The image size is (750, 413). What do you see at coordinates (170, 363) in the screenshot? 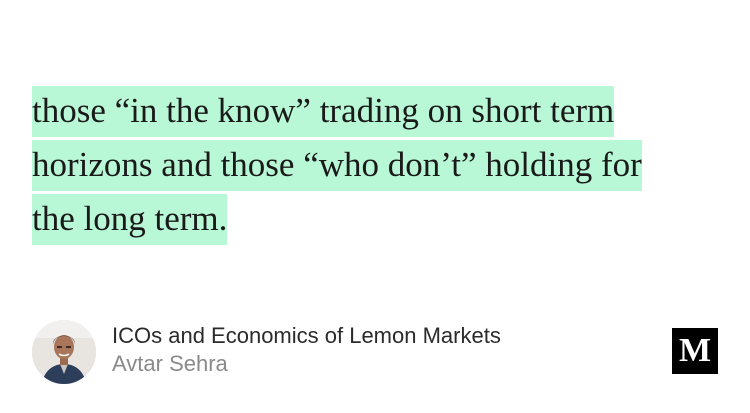
I see `author-name: Avtar Sehra` at bounding box center [170, 363].